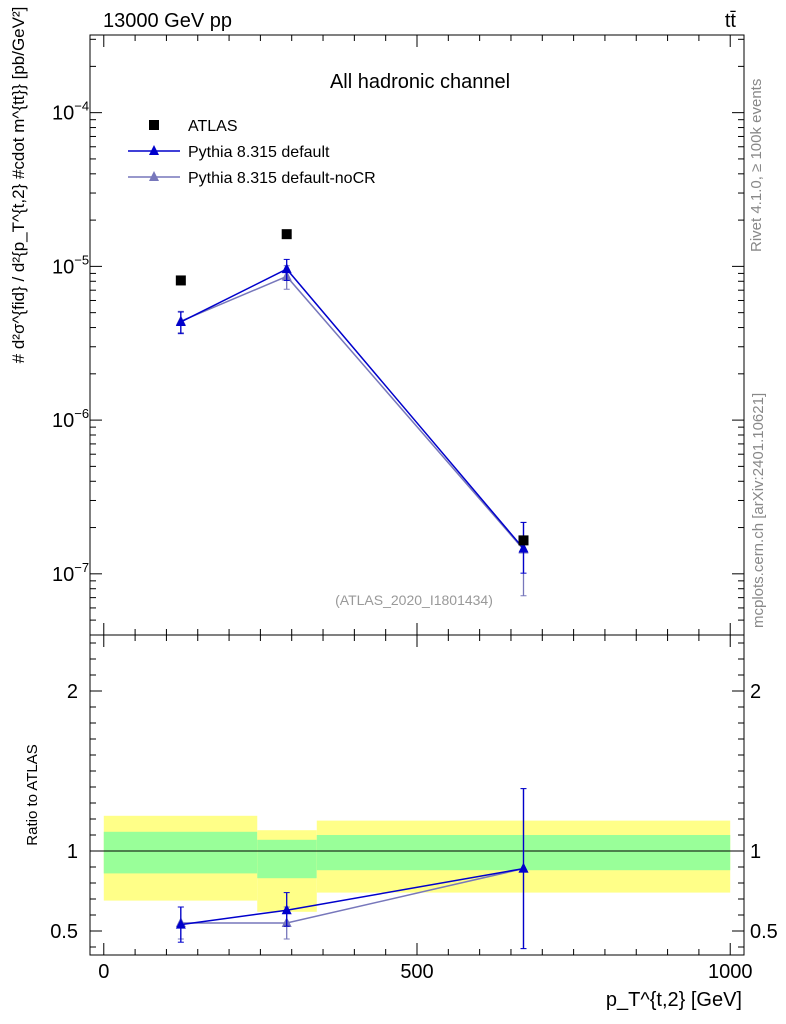 The image size is (786, 1024). What do you see at coordinates (72, 692) in the screenshot?
I see `ratio-y-tick-label: 2` at bounding box center [72, 692].